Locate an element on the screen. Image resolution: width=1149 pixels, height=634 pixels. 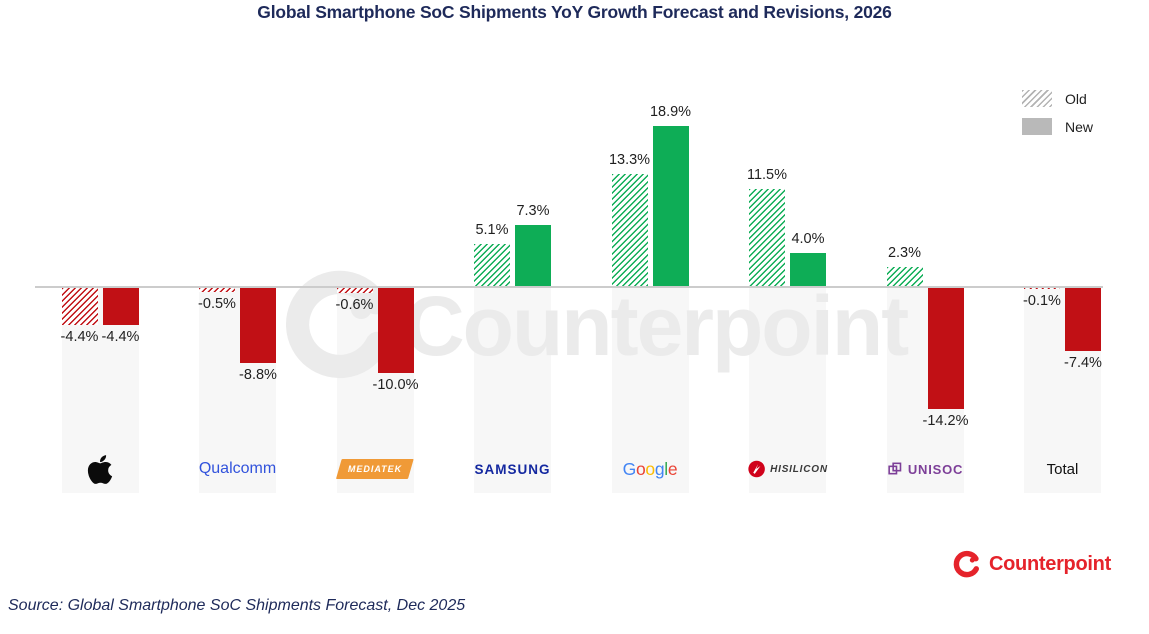
brand-logo-apple is located at coordinates (100, 469).